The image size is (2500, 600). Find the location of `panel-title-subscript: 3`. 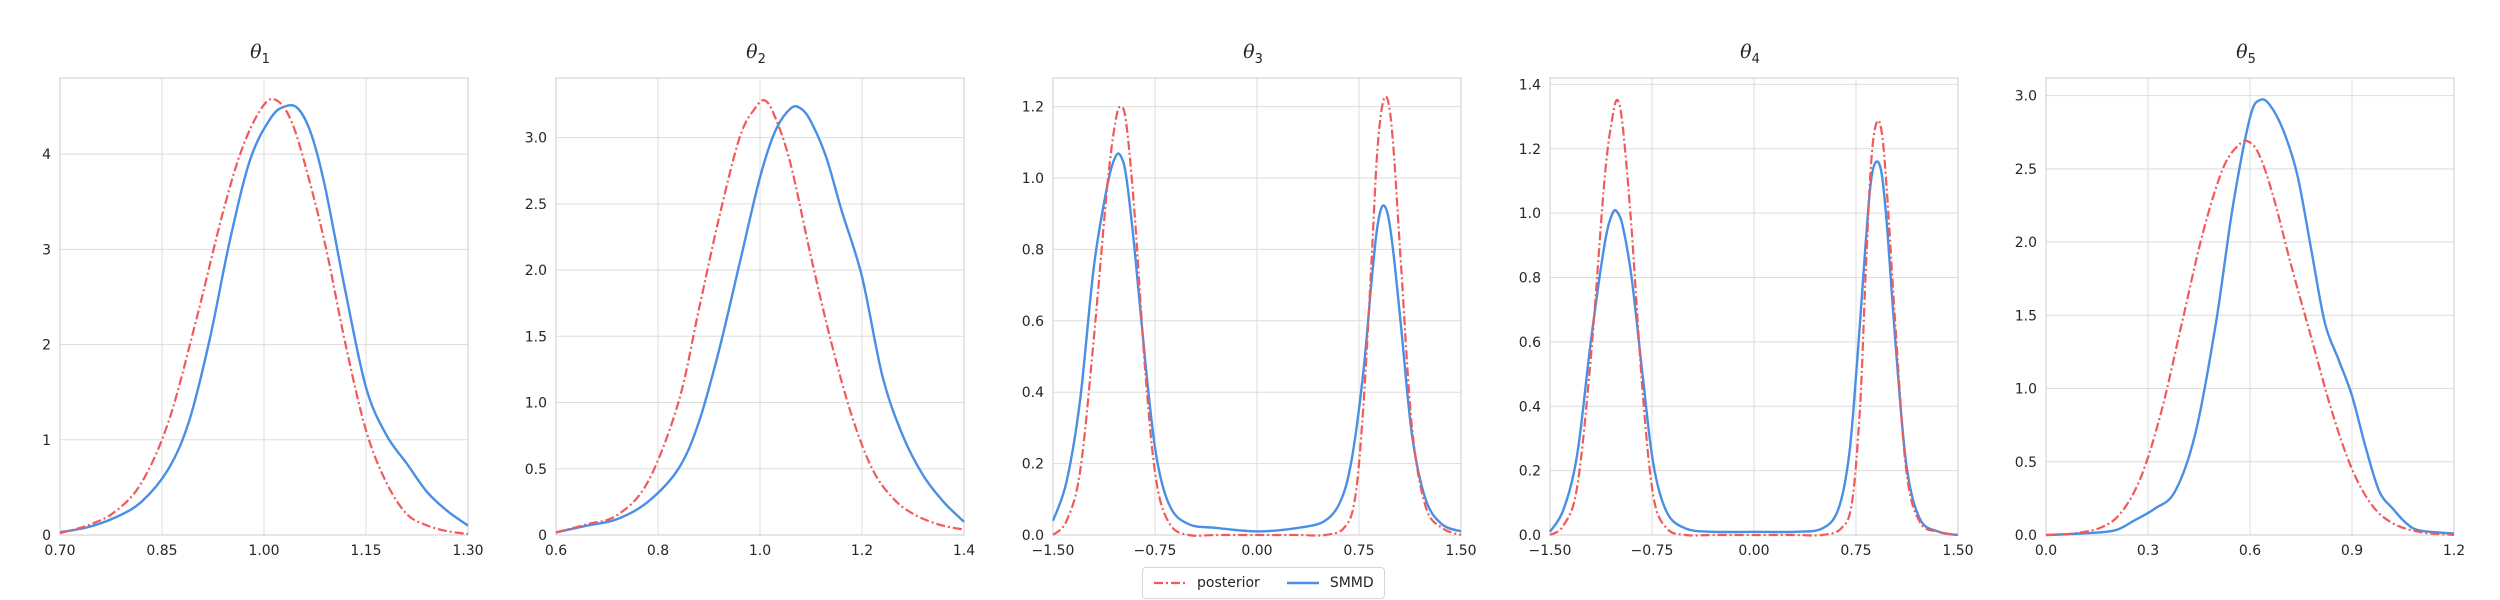

panel-title-subscript: 3 is located at coordinates (1259, 59).